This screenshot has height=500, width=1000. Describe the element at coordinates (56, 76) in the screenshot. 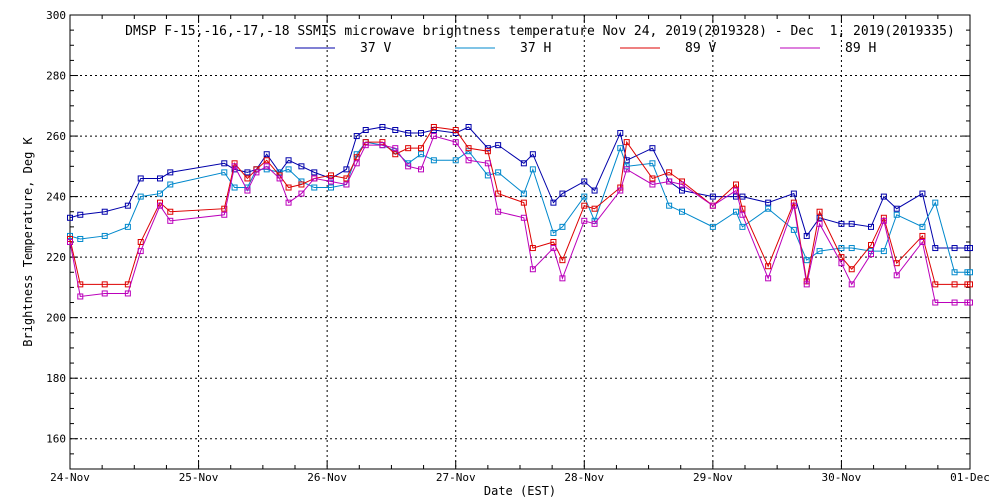

I see `y-tick-label: 280` at that location.